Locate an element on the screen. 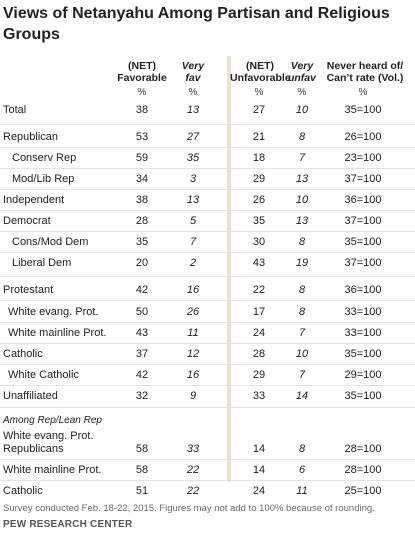 The height and width of the screenshot is (534, 415). cell-fav: 42 is located at coordinates (142, 290).